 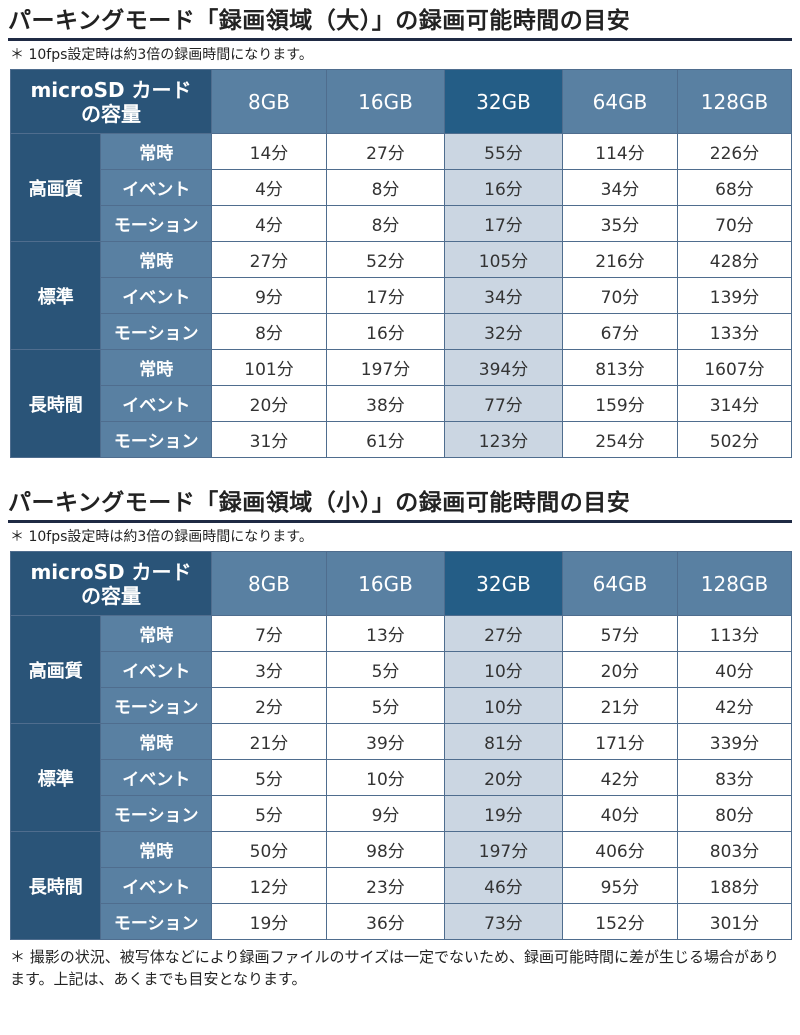 What do you see at coordinates (269, 151) in the screenshot?
I see `recording-time-cell: 14分` at bounding box center [269, 151].